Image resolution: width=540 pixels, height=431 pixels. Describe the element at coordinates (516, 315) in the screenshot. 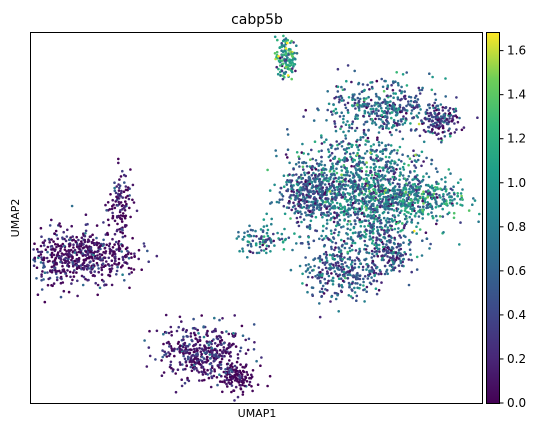

I see `colorbar-tick-label: 0.4` at that location.